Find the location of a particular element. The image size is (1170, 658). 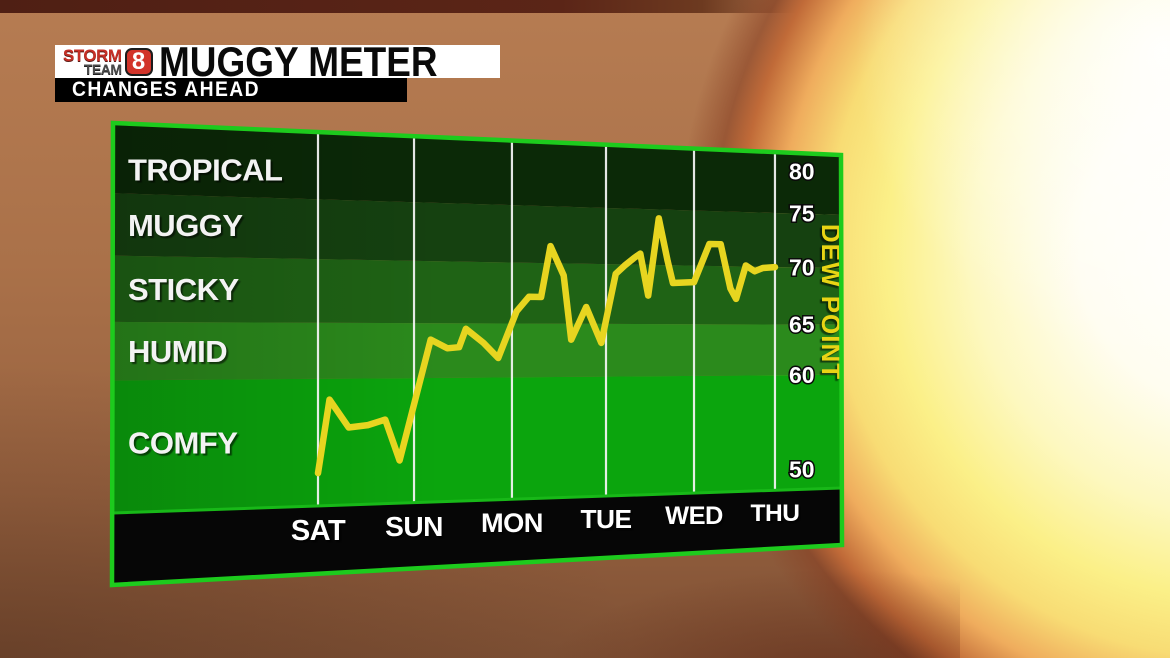

band-label-humid: HUMID is located at coordinates (177, 351).